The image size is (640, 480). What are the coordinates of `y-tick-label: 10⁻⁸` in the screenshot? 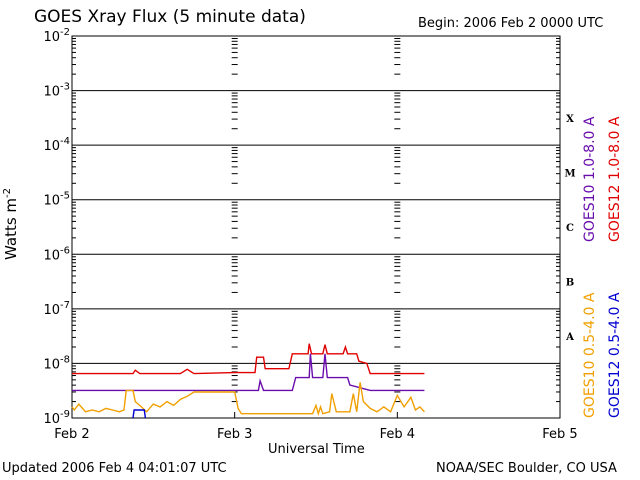 It's located at (56, 363).